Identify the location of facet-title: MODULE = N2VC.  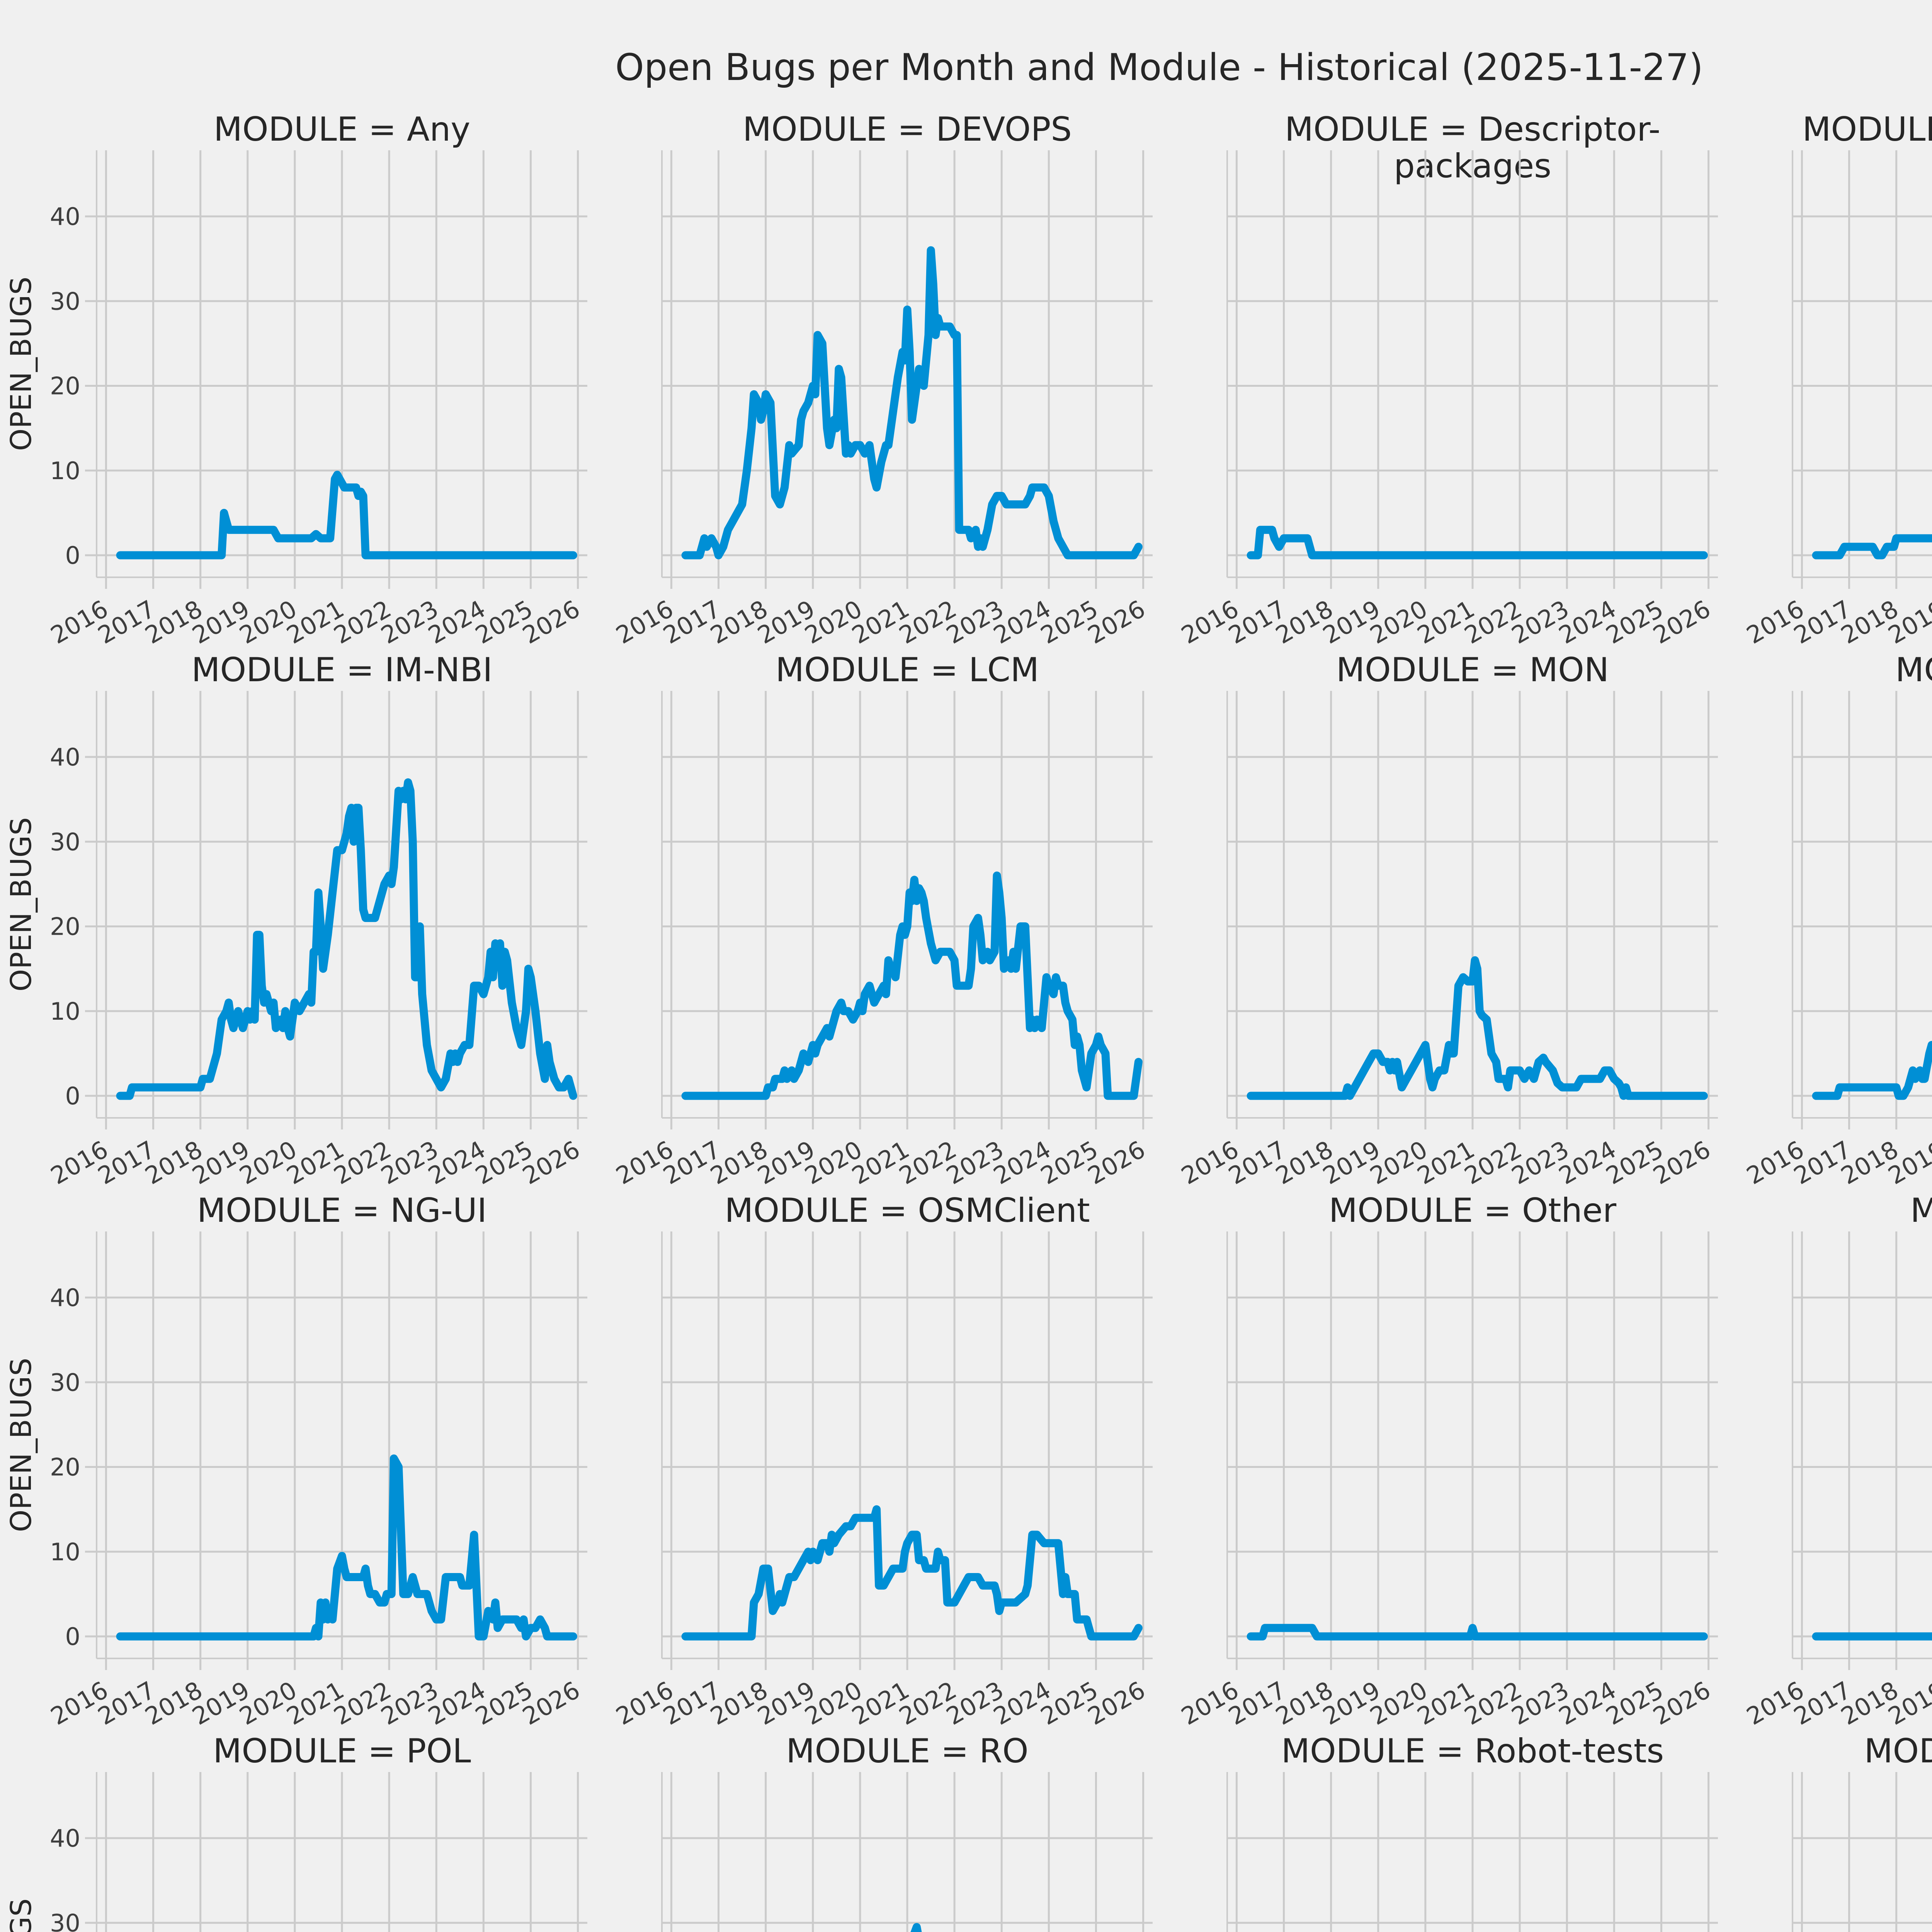
(1913, 670).